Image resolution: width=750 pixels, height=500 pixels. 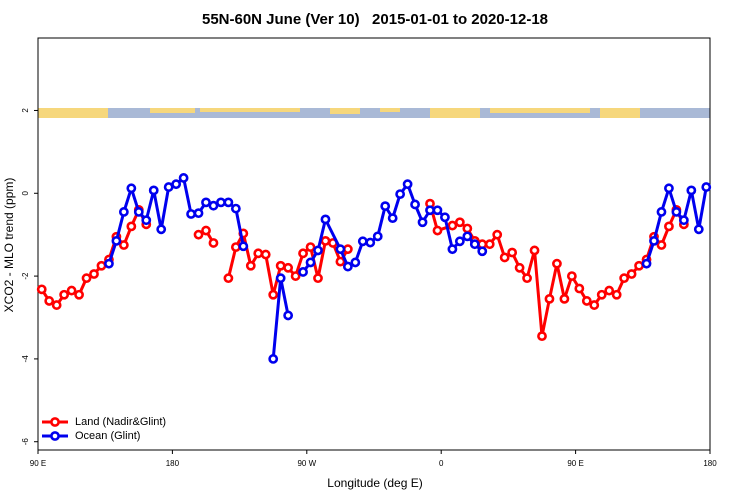 What do you see at coordinates (25, 359) in the screenshot?
I see `y-tick-label: -4` at bounding box center [25, 359].